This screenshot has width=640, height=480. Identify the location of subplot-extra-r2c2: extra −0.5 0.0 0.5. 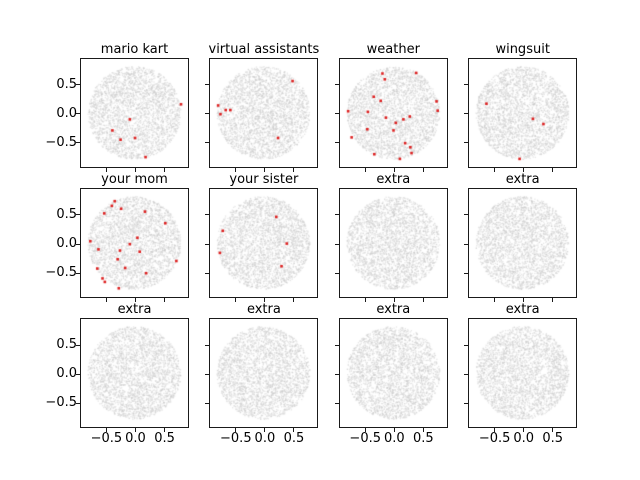
(391, 374).